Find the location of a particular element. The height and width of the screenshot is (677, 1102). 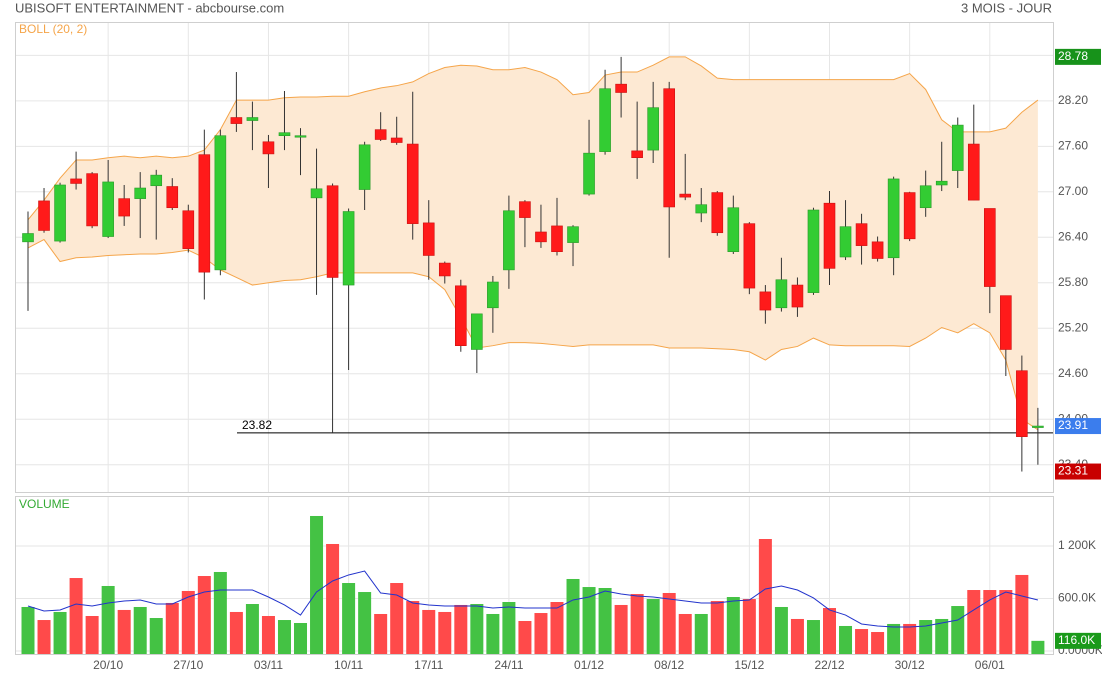

x-tick-label: 08/12 is located at coordinates (669, 665).